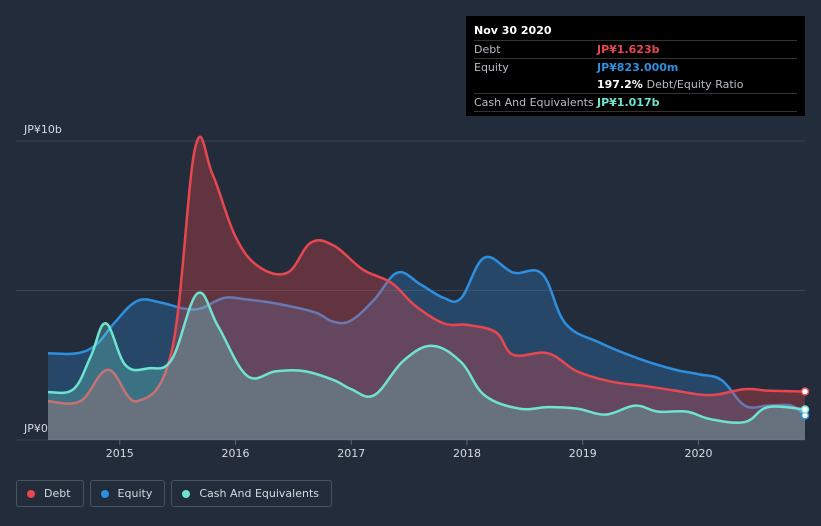 The width and height of the screenshot is (821, 526). I want to click on tooltip-row-equity: Equity JP¥823.000m, so click(635, 67).